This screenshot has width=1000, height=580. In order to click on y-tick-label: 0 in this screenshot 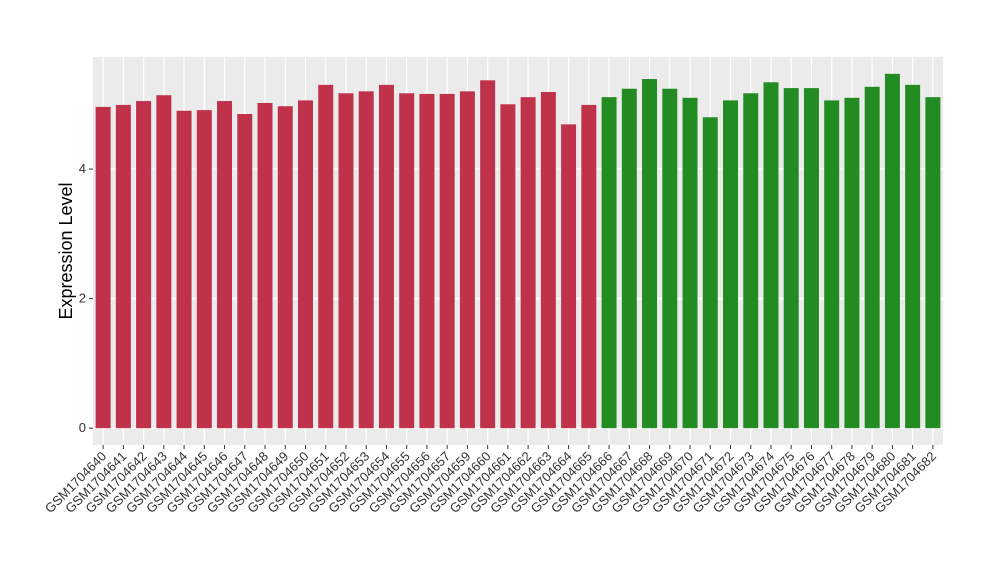, I will do `click(82, 427)`.